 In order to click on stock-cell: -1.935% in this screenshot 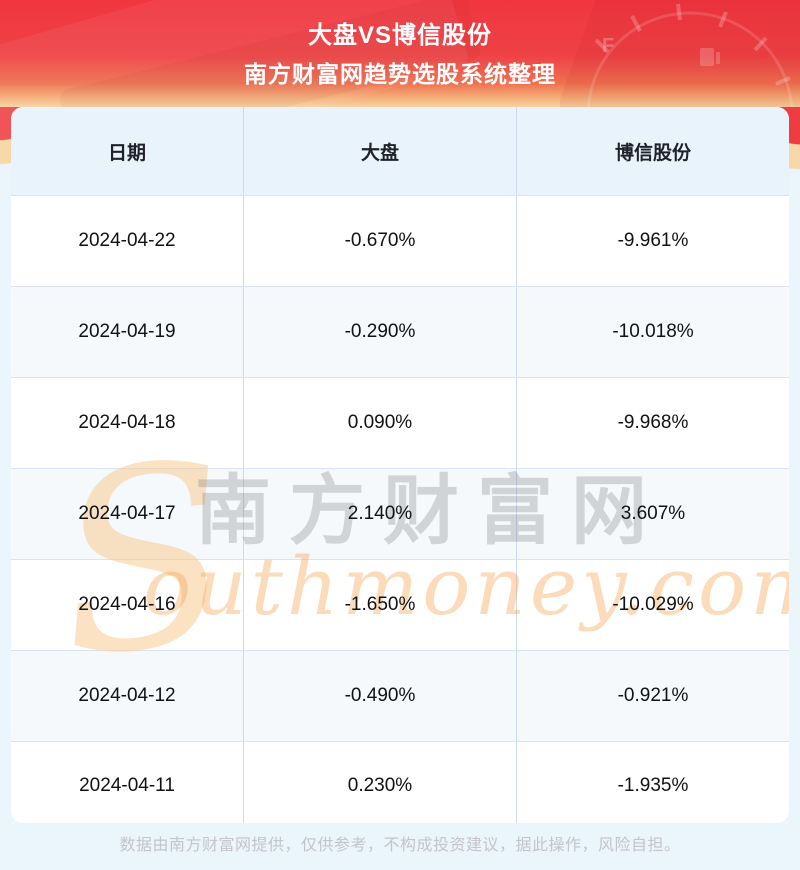, I will do `click(652, 782)`.